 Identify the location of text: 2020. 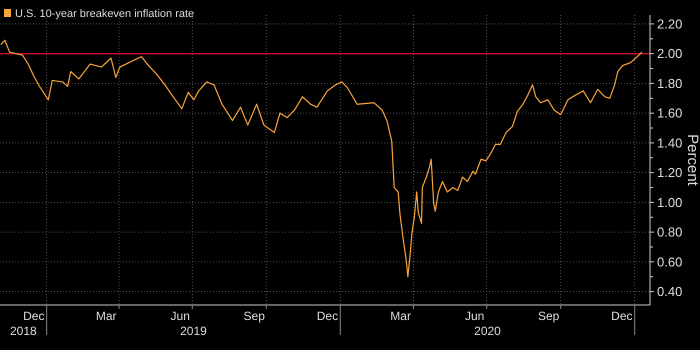
(488, 331).